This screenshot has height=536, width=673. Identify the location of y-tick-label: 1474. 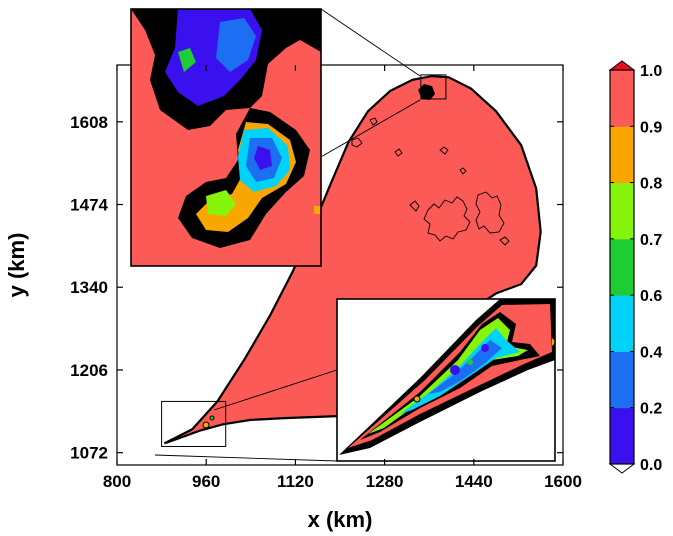
(89, 205).